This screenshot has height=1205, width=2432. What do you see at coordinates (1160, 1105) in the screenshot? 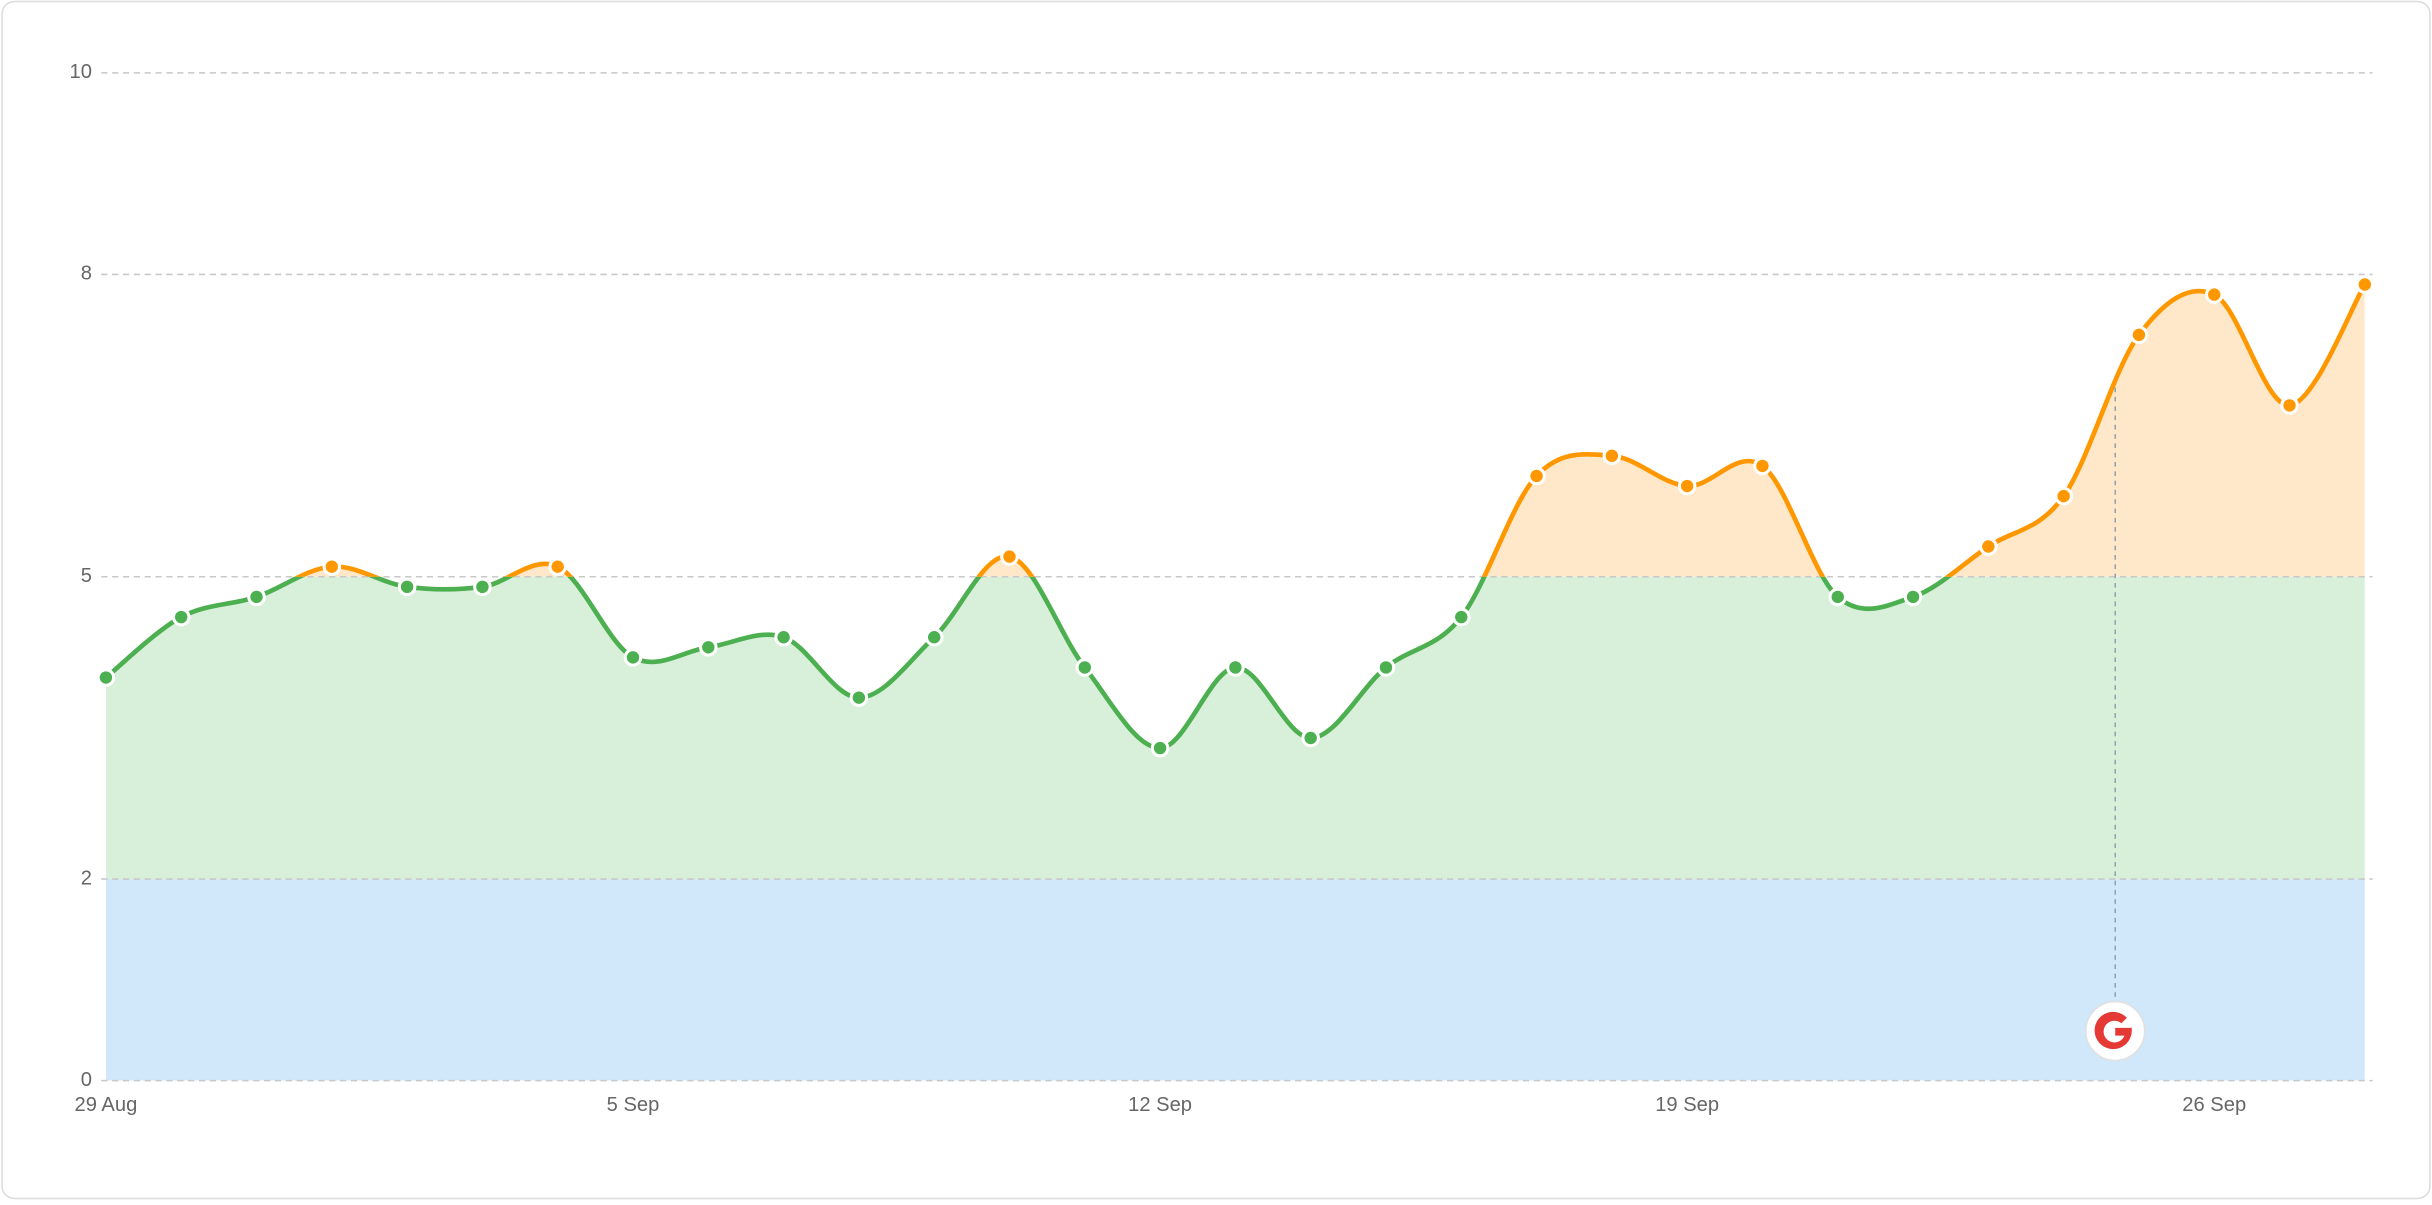
I see `x-tick-label: 12 Sep` at bounding box center [1160, 1105].